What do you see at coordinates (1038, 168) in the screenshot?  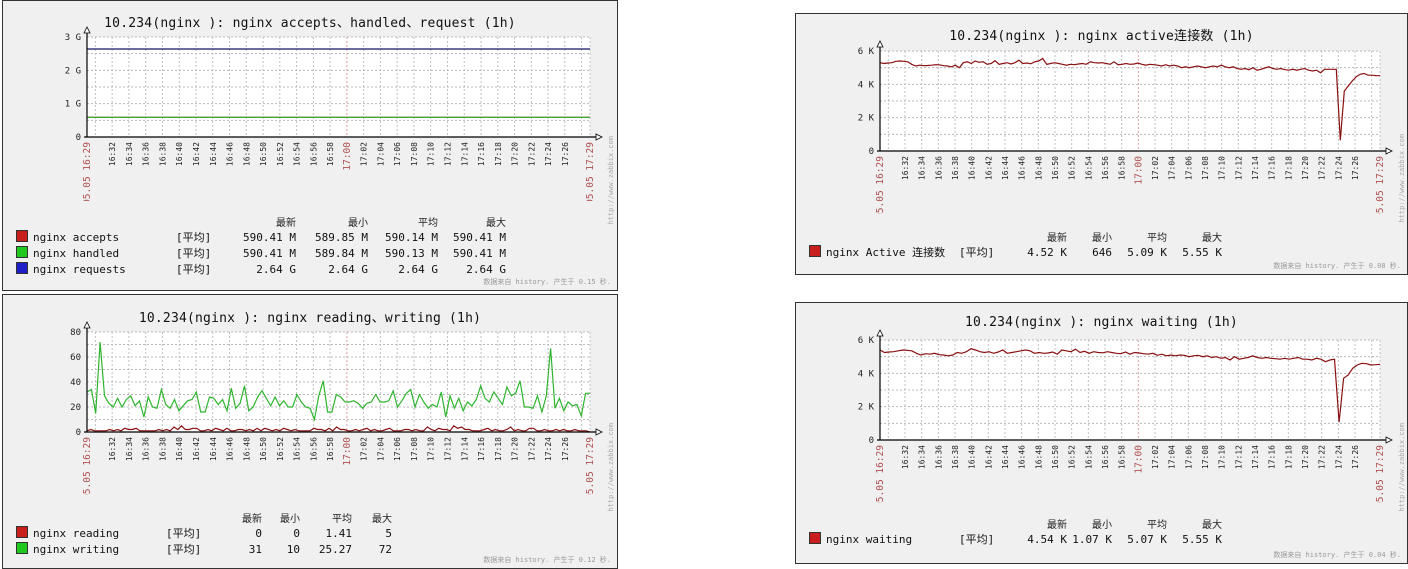 I see `x-tick-label: 16:48` at bounding box center [1038, 168].